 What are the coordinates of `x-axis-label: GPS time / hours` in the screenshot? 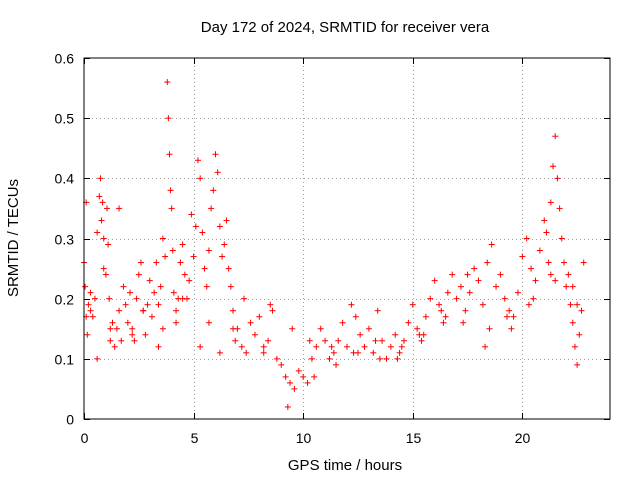 It's located at (345, 465).